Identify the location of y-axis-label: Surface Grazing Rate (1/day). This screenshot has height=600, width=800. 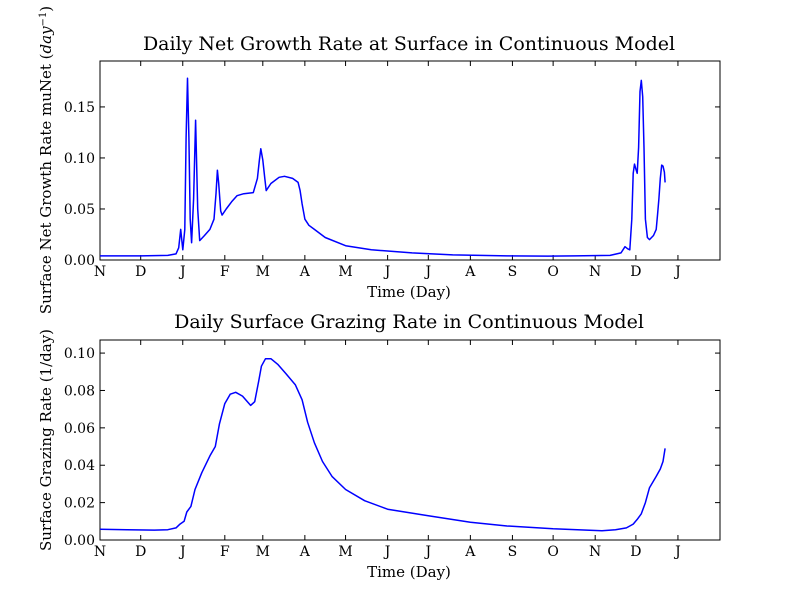
(46, 440).